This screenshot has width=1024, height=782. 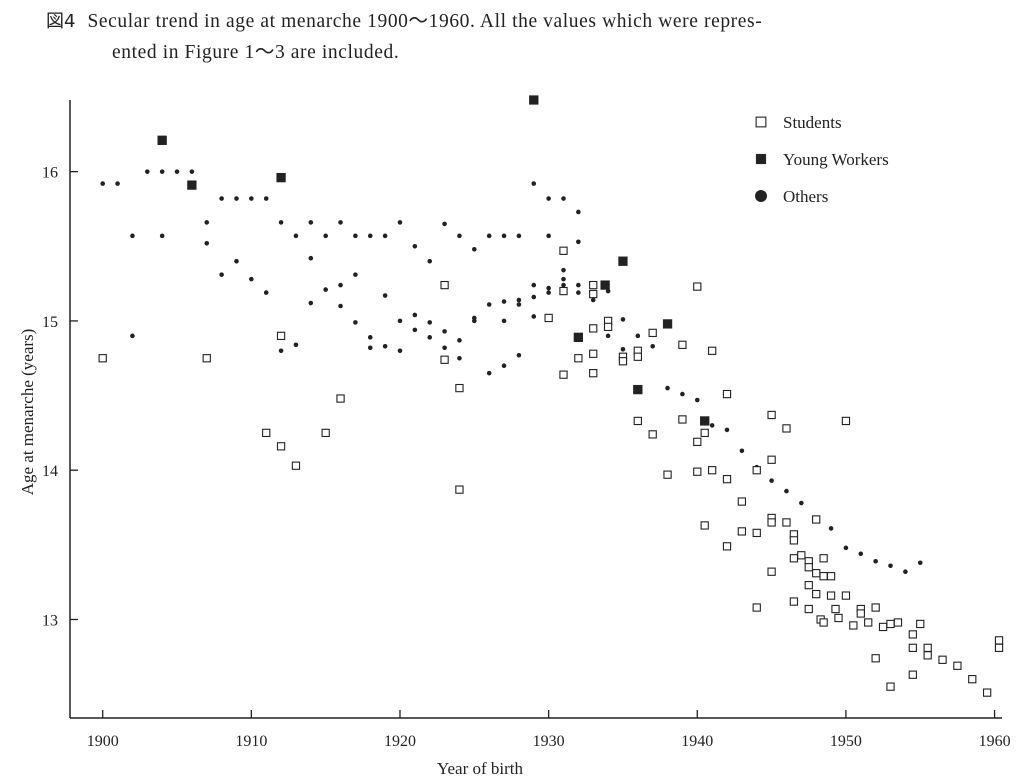 I want to click on y-tick-label: 15, so click(x=50, y=322).